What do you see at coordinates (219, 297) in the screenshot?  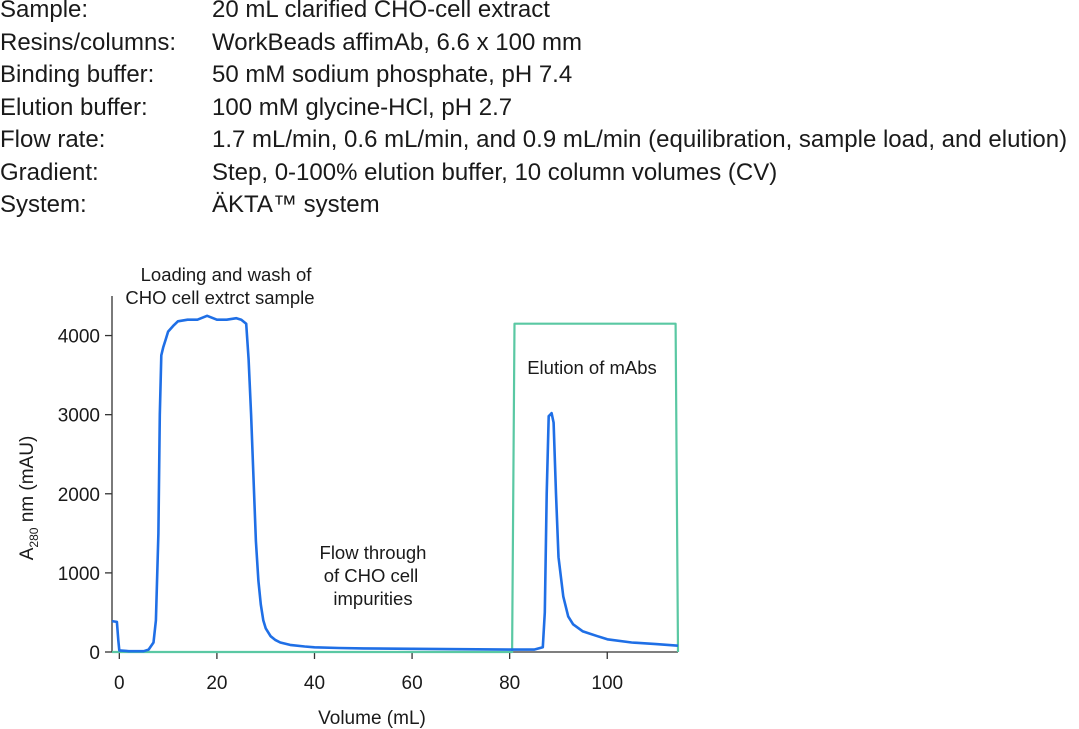 I see `annotation-loading-line2: CHO cell extrct sample` at bounding box center [219, 297].